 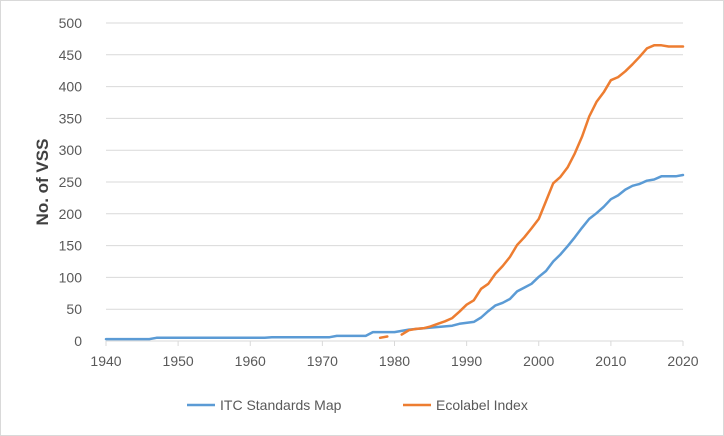 I want to click on y-tick-label: 400, so click(x=71, y=87).